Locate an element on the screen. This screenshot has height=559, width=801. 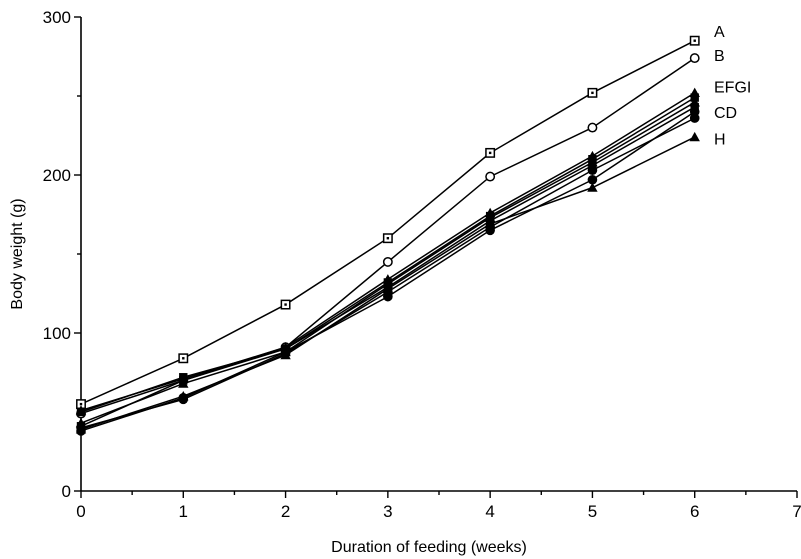
y-tick-label: 300 is located at coordinates (57, 17).